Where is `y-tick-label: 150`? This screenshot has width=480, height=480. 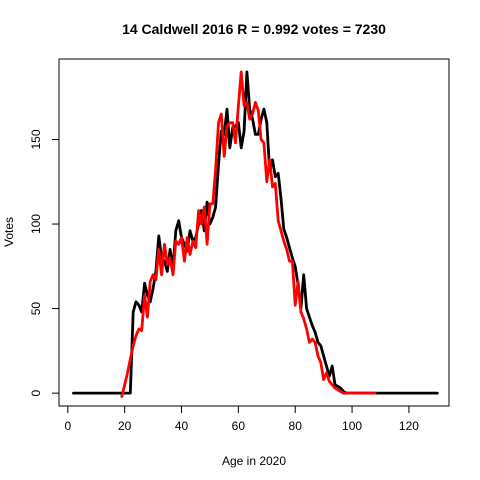
y-tick-label: 150 is located at coordinates (36, 139).